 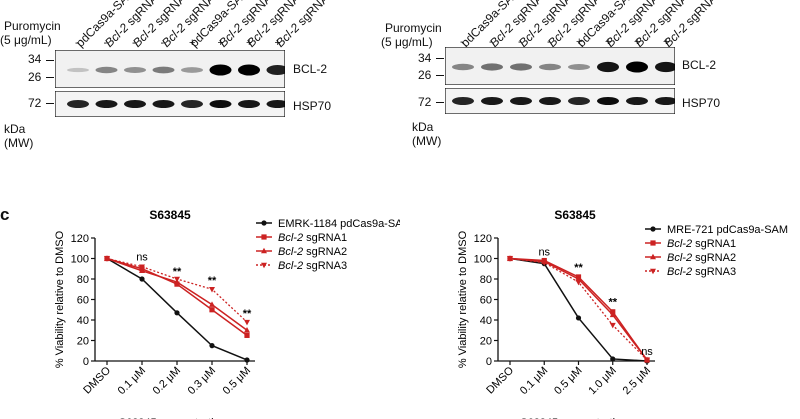 What do you see at coordinates (576, 418) in the screenshot?
I see `x-axis-label: S63845 concentrations` at bounding box center [576, 418].